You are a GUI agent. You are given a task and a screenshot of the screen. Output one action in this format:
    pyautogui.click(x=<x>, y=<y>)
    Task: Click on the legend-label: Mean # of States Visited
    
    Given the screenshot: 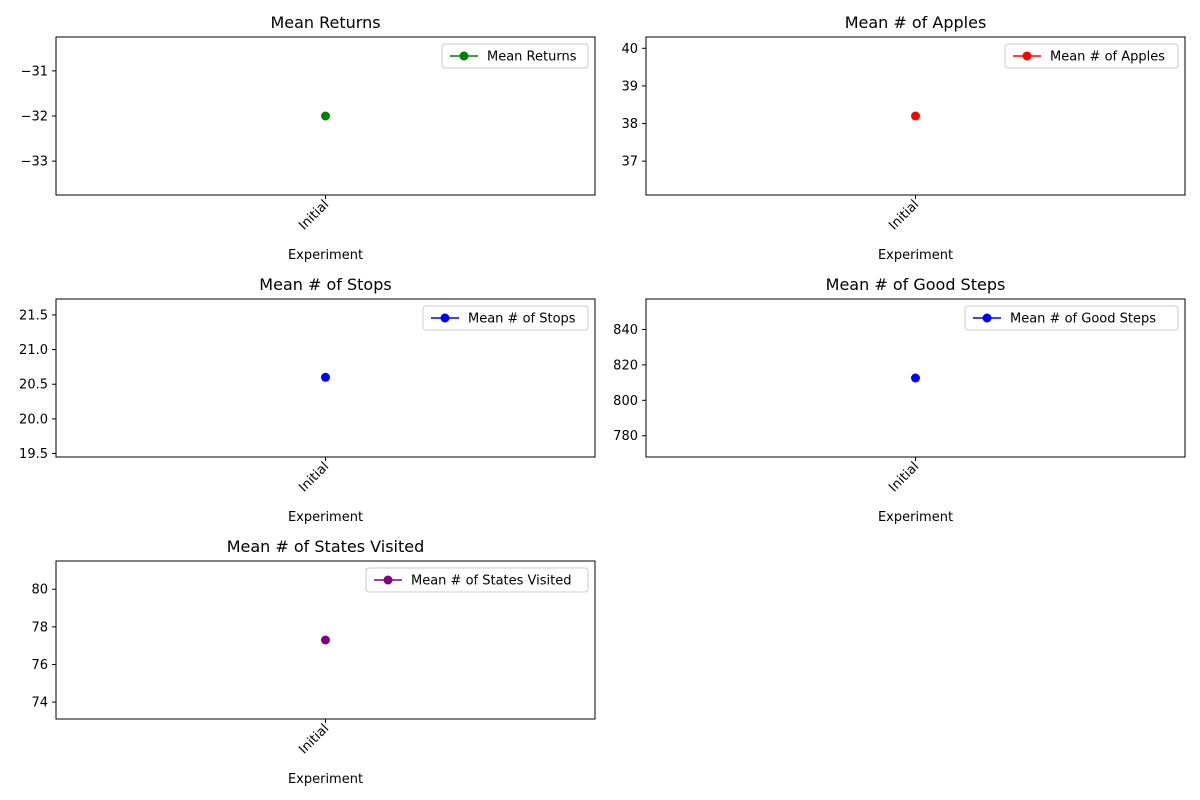 What is the action you would take?
    pyautogui.click(x=491, y=581)
    